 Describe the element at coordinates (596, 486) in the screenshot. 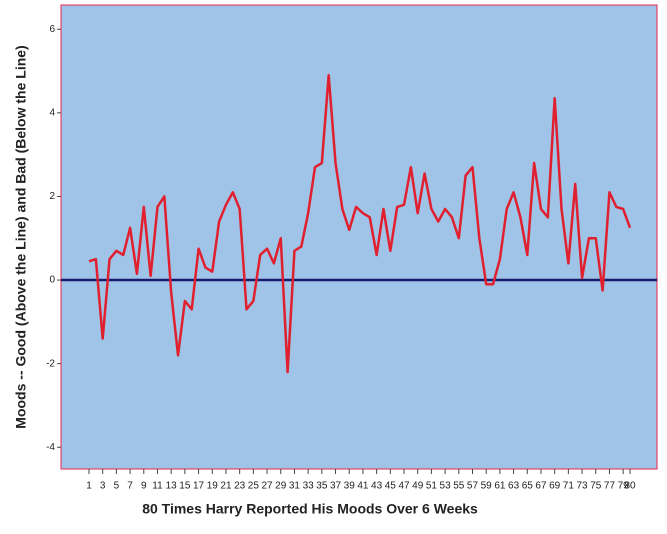

I see `x-tick-label: 75` at that location.